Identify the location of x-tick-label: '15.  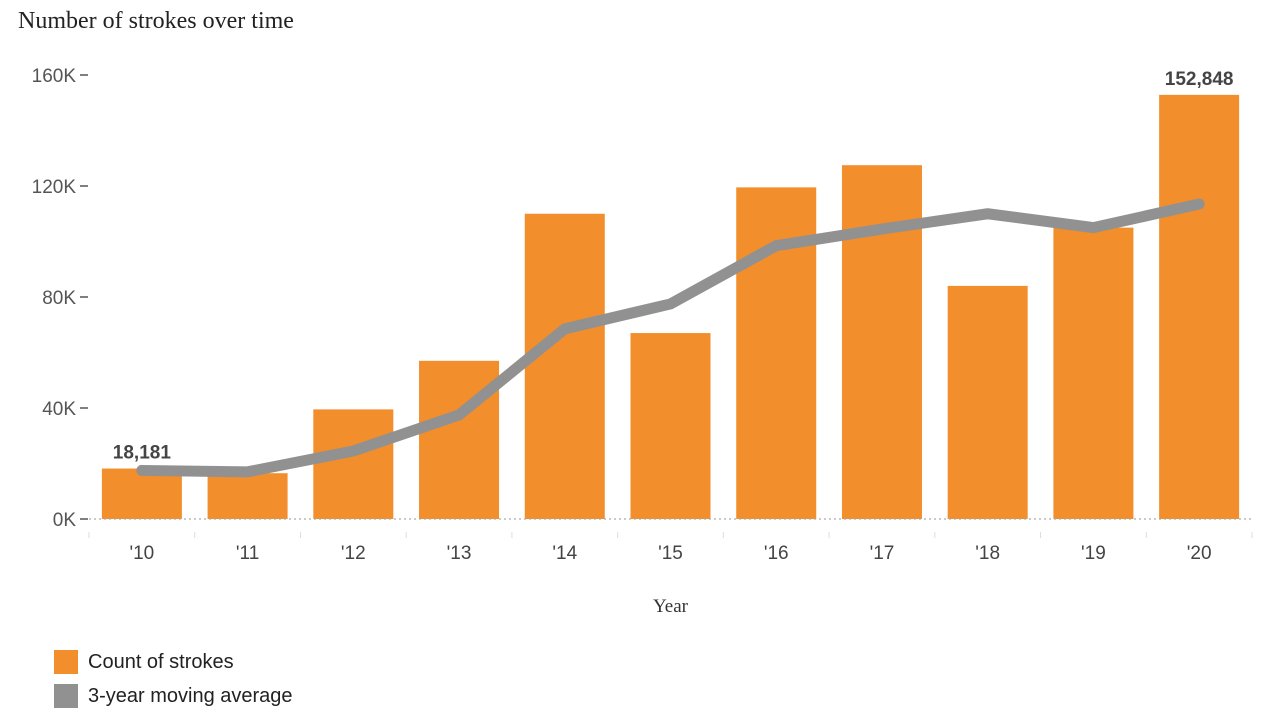
(670, 553).